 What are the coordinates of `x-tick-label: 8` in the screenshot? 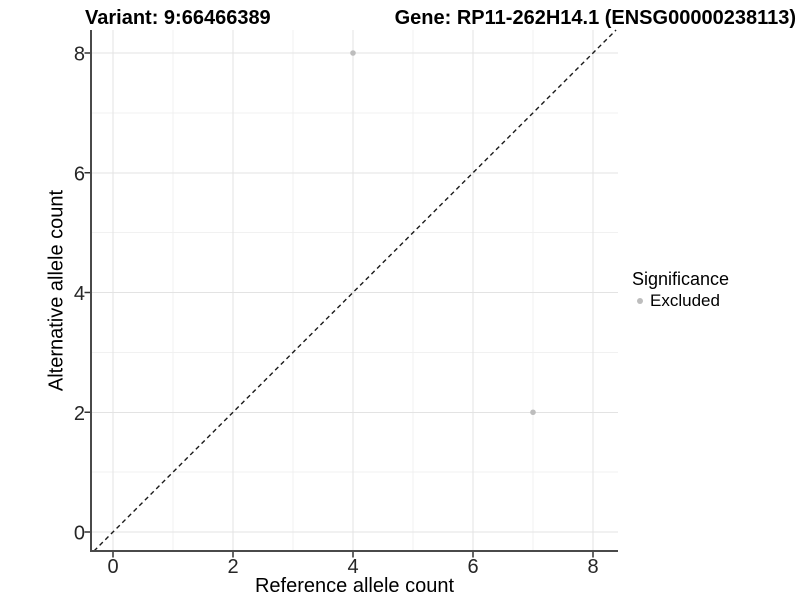 It's located at (592, 567).